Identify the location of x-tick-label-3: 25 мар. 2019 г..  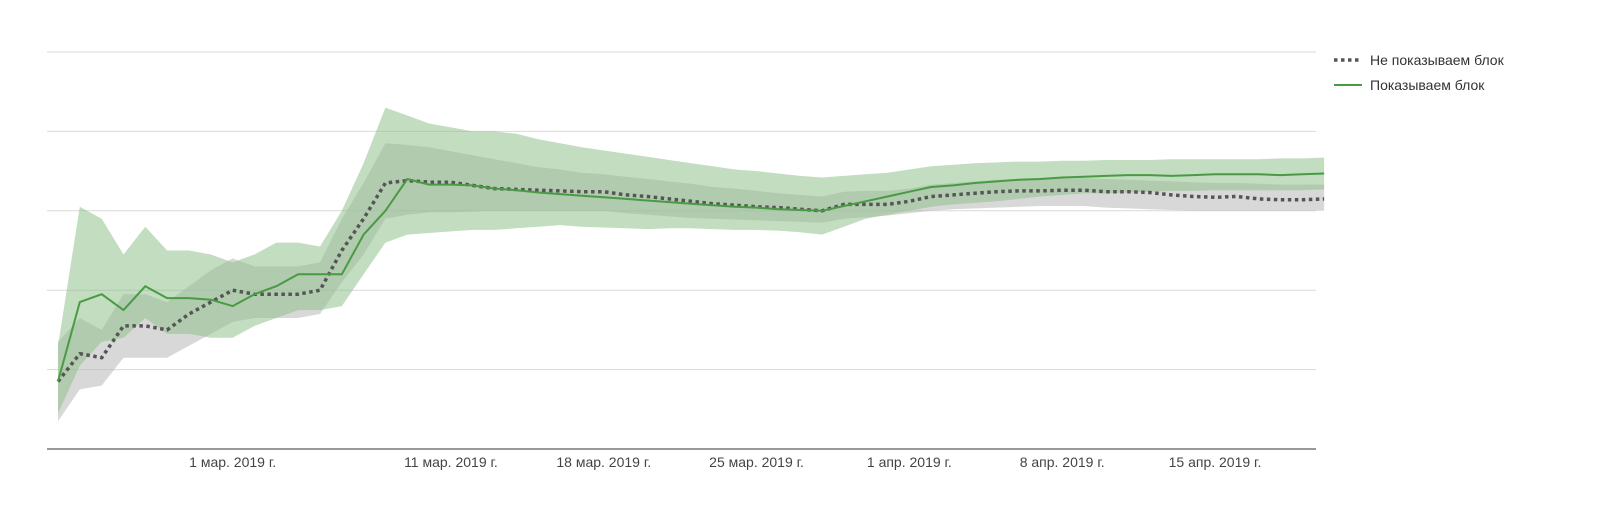
(756, 462).